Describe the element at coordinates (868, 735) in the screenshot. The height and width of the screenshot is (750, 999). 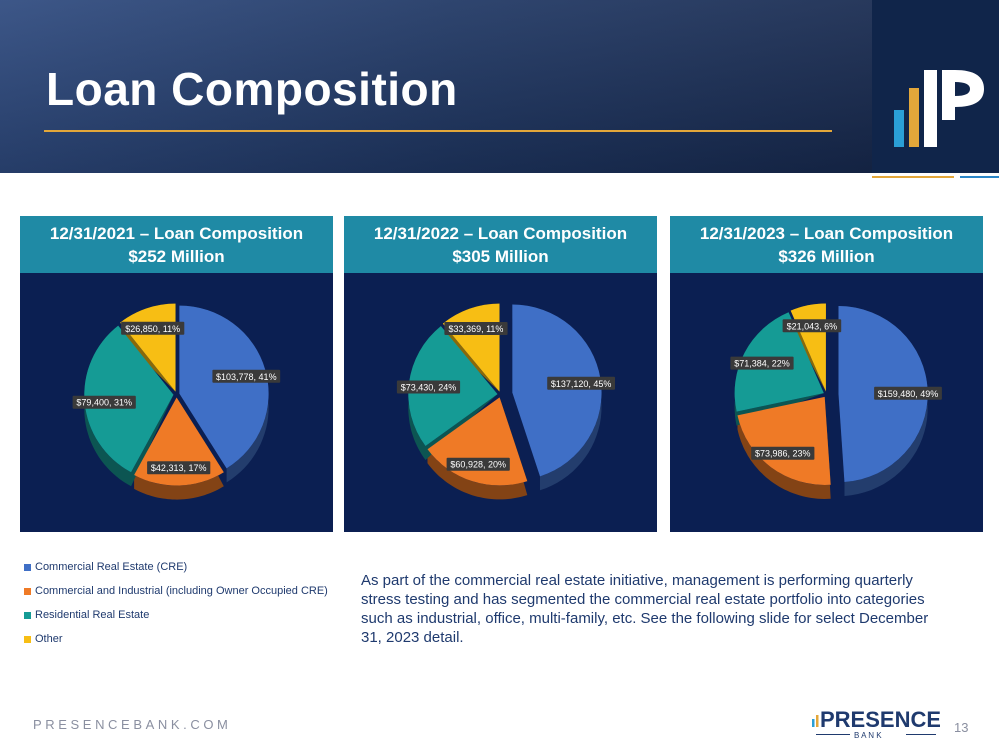
I see `footer-logo-sub: B A N K` at that location.